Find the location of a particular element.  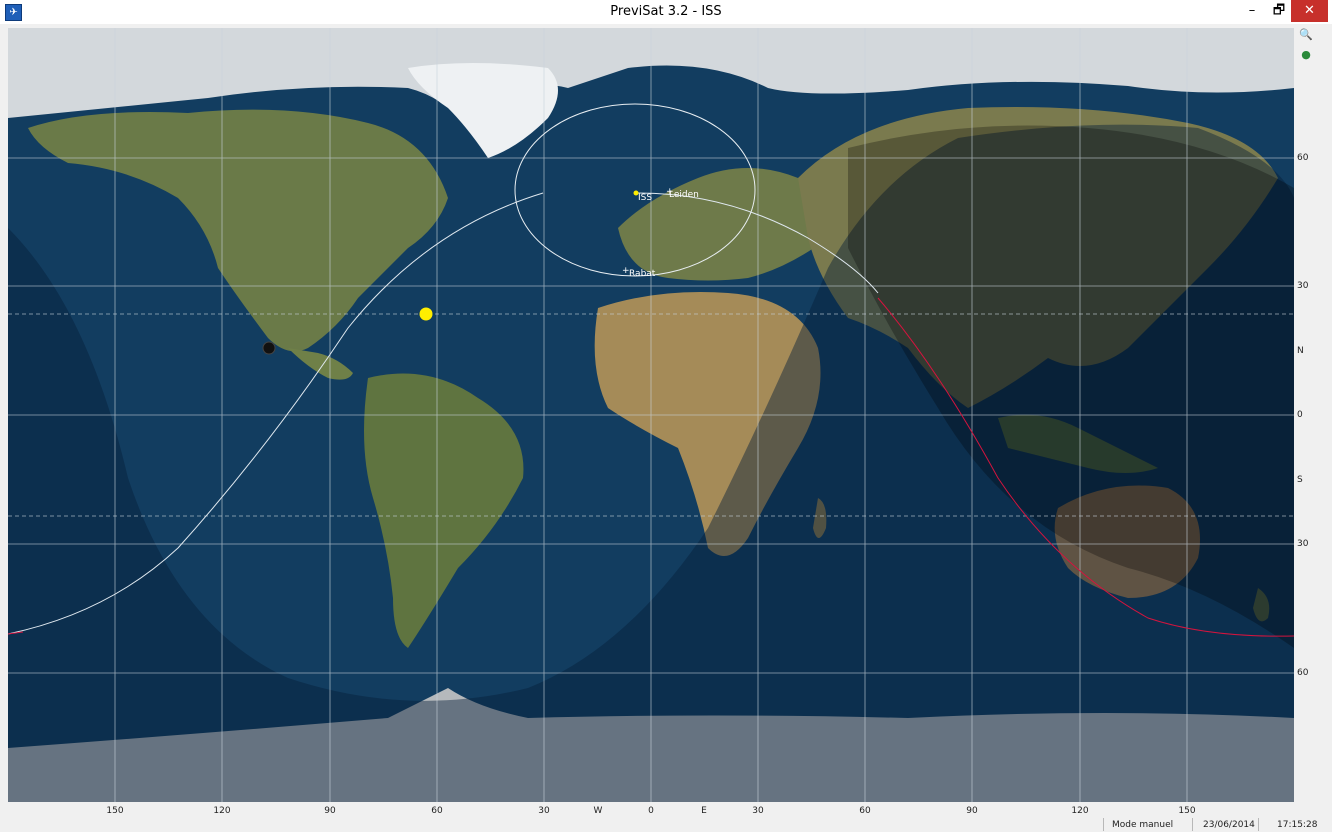

lon-label-w: W is located at coordinates (598, 811).